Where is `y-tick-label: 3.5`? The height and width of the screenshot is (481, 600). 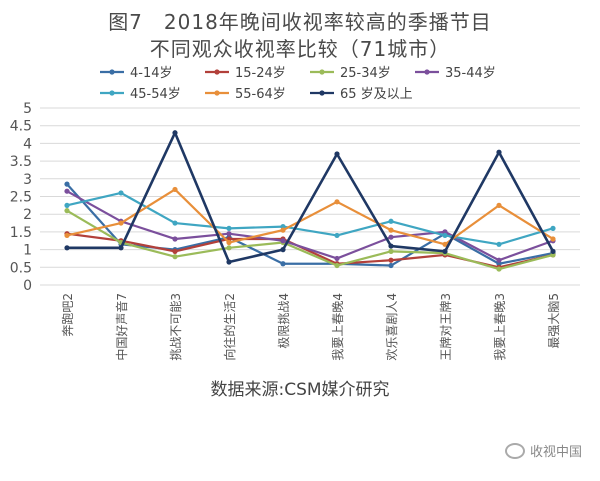 y-tick-label: 3.5 is located at coordinates (21, 162).